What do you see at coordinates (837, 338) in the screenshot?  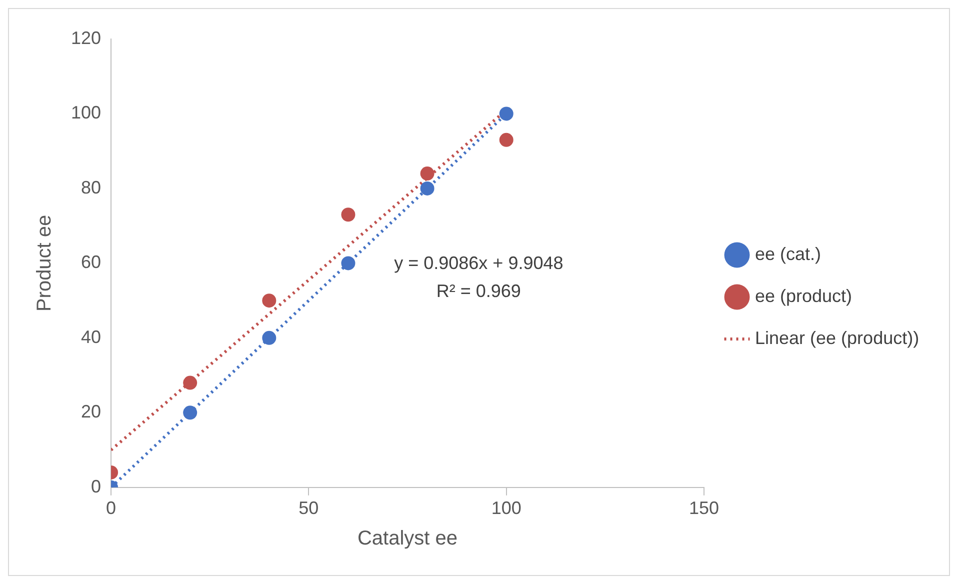 I see `legend-label: Linear (ee (product))` at bounding box center [837, 338].